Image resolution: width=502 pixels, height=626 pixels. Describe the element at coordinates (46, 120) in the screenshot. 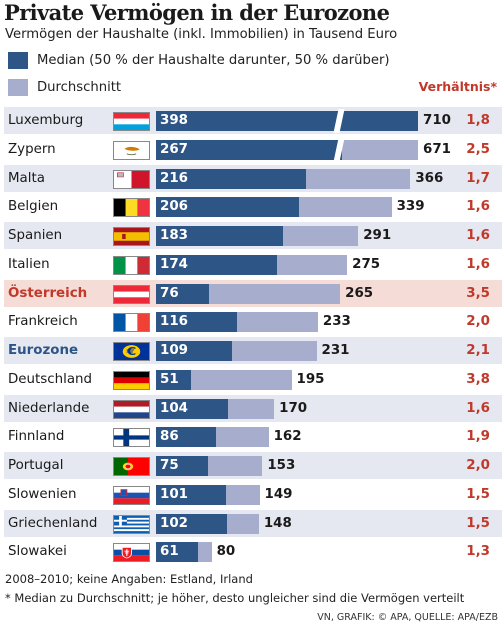

I see `country-label: Luxemburg` at that location.